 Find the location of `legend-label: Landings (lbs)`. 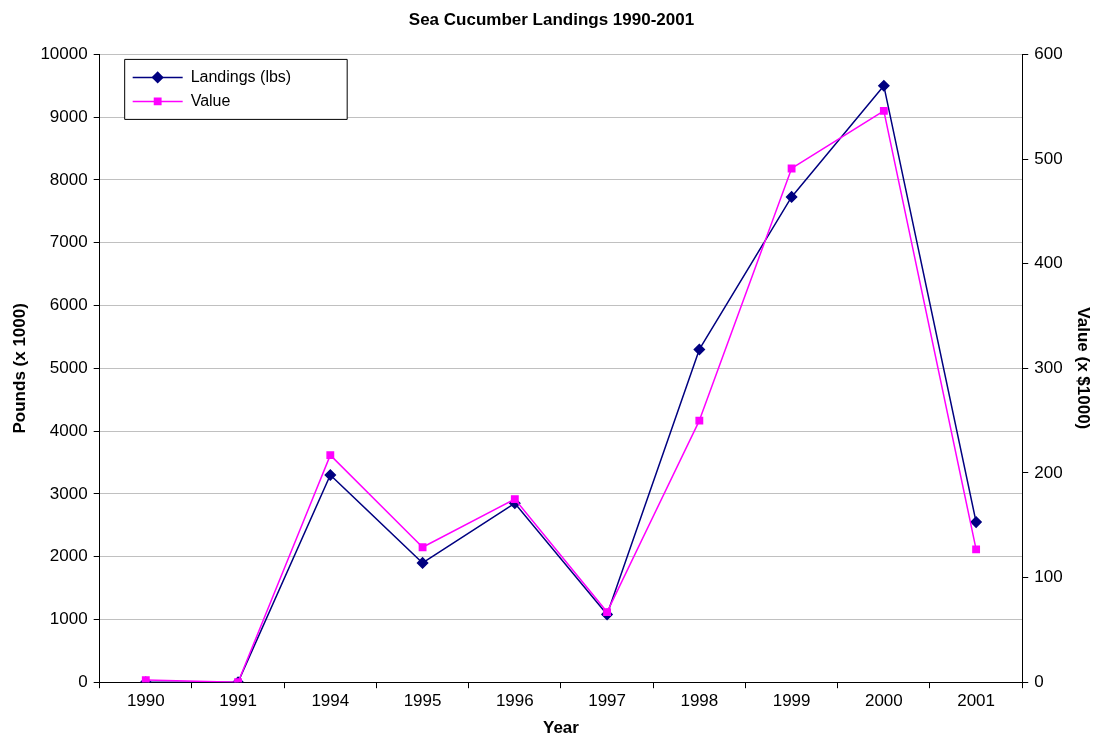

legend-label: Landings (lbs) is located at coordinates (241, 76).